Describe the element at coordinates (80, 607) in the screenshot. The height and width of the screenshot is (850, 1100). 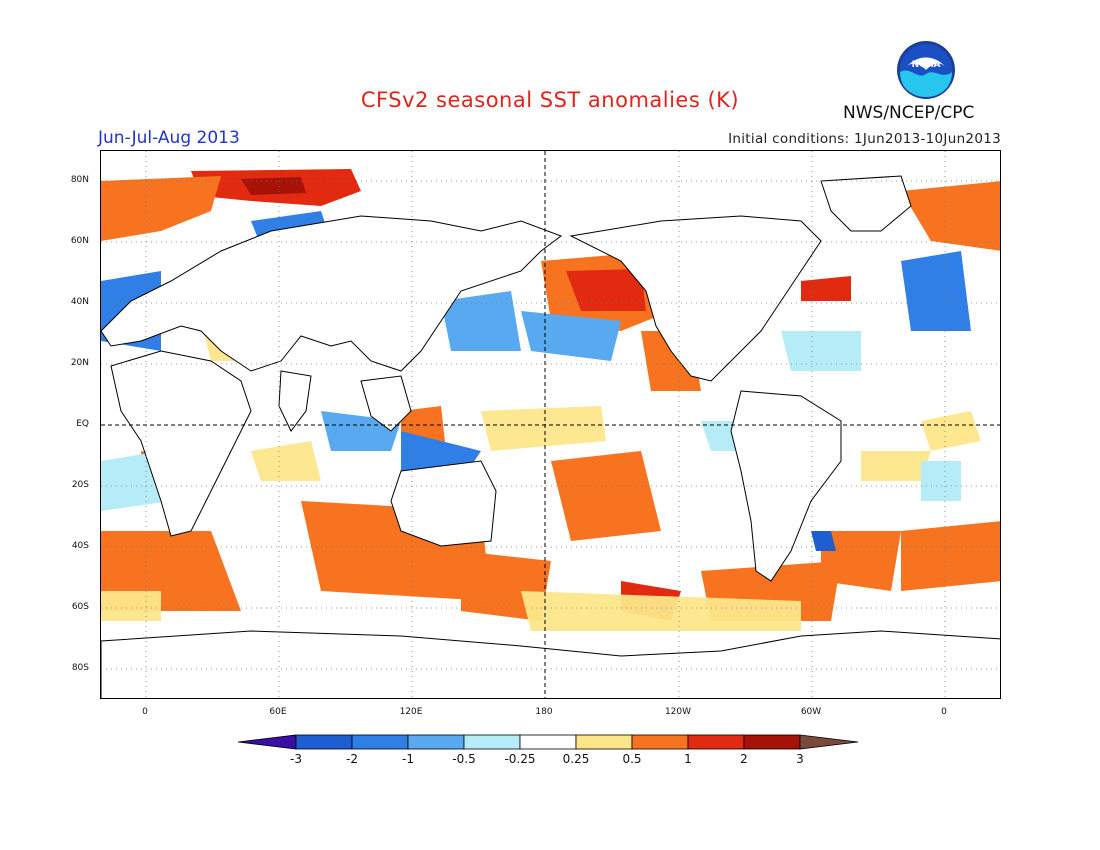
I see `lat-label: 60S` at that location.